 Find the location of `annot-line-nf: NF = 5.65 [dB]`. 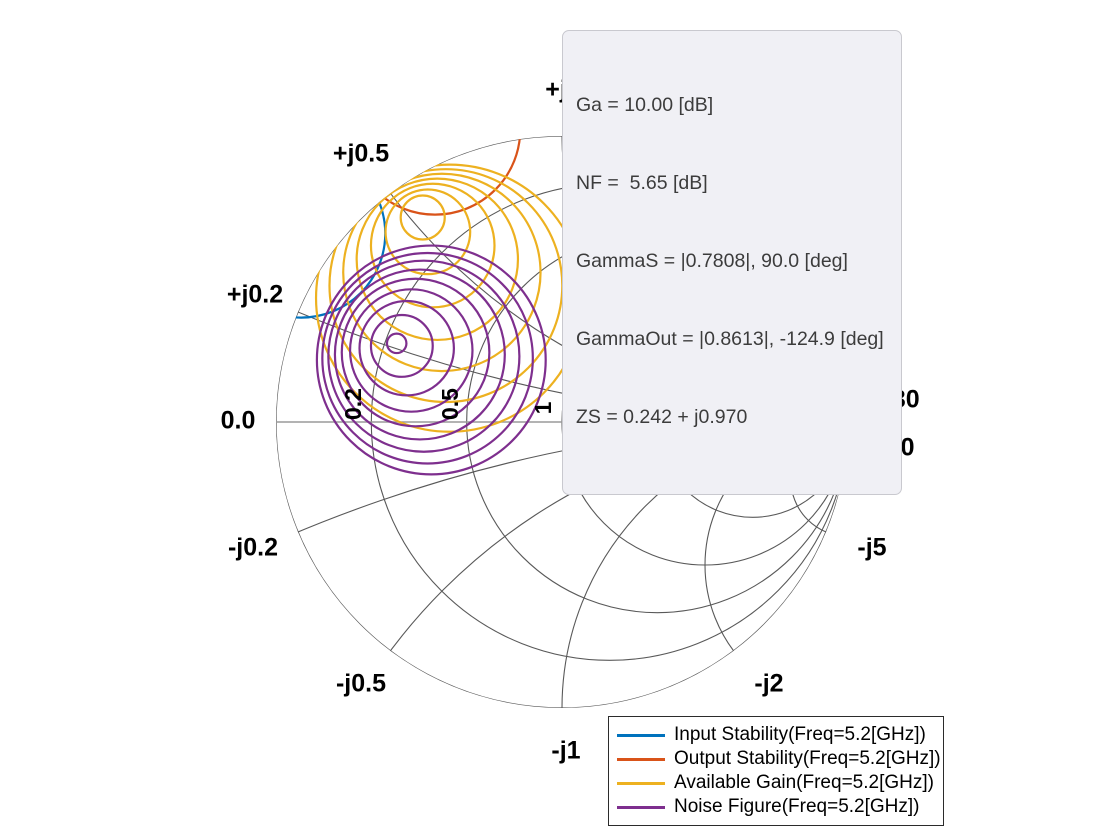

annot-line-nf: NF = 5.65 [dB] is located at coordinates (642, 183).